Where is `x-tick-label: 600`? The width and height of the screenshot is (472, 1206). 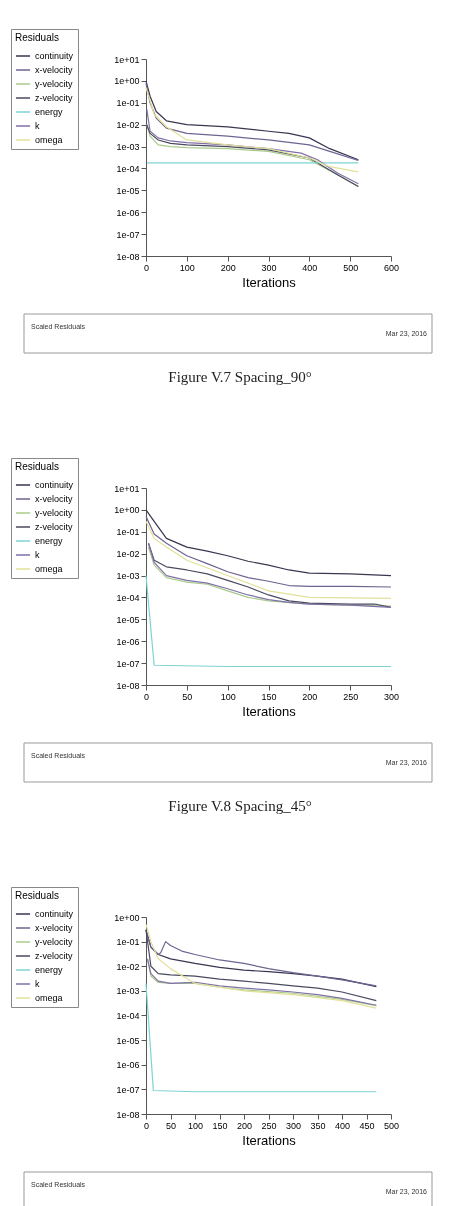 x-tick-label: 600 is located at coordinates (391, 267).